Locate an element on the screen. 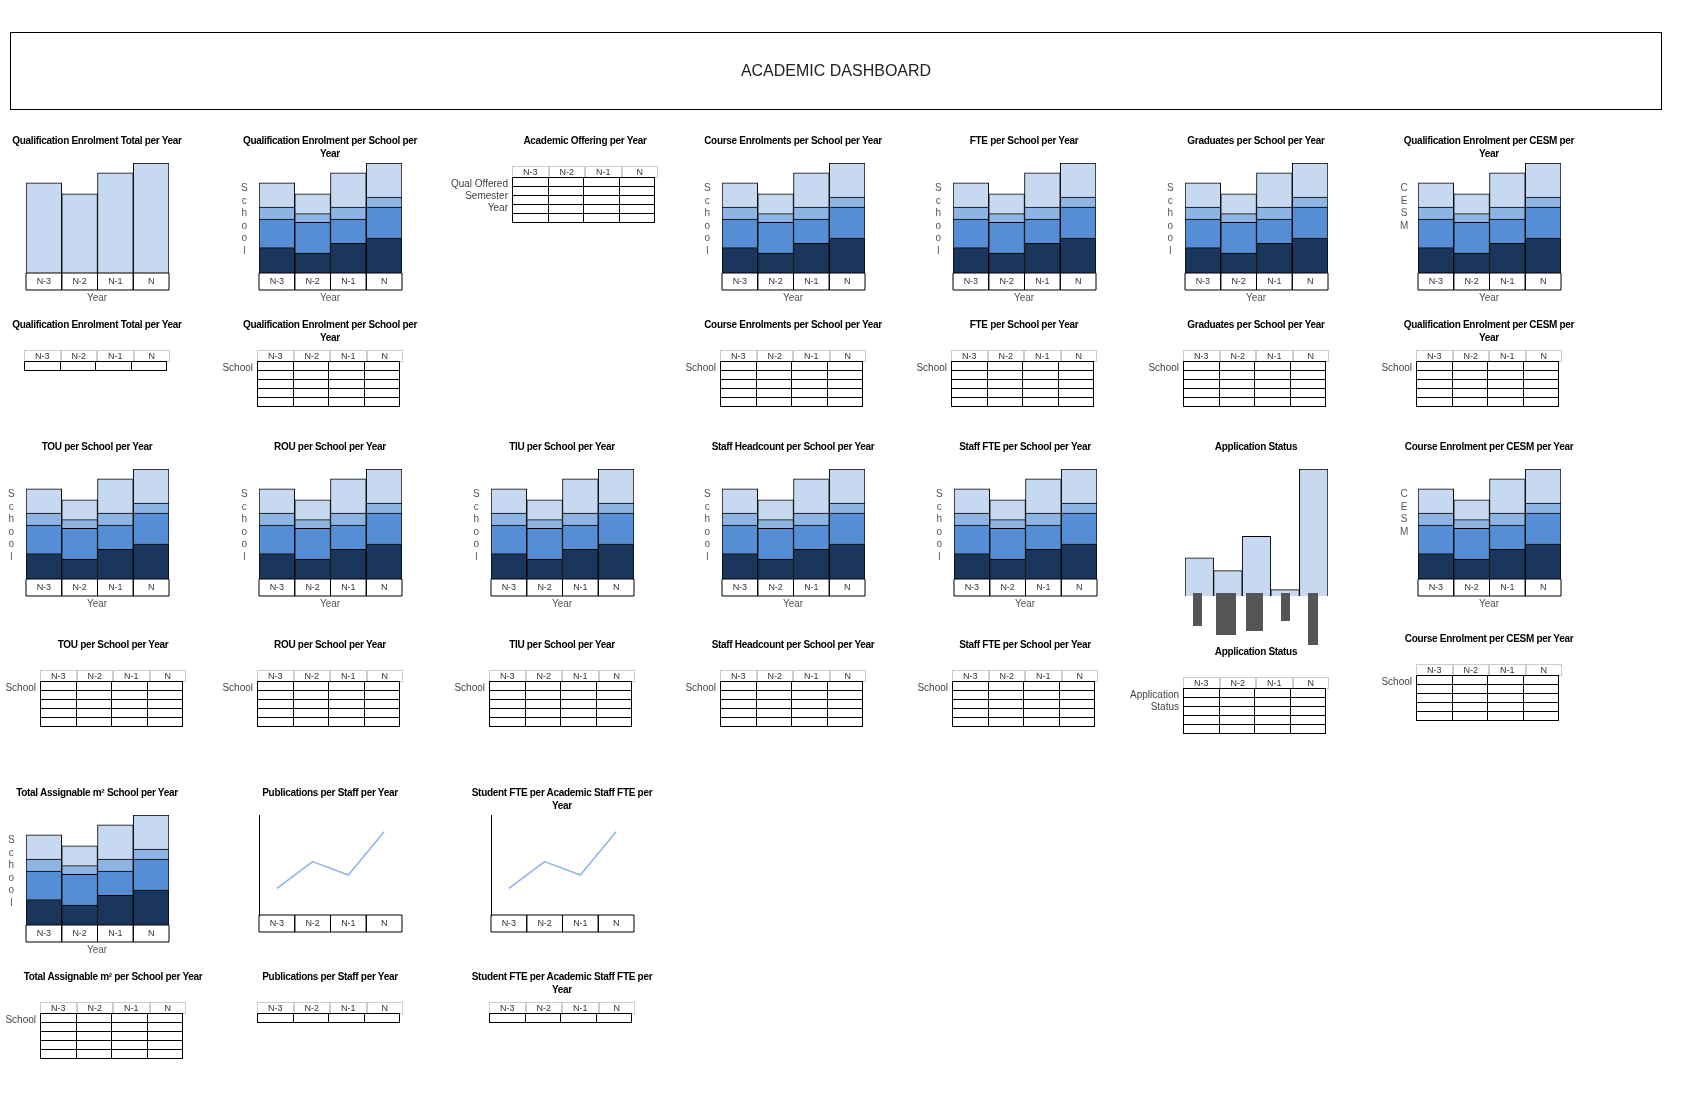  chart-title: Student FTE per Academic Staff FTE per Year is located at coordinates (562, 799).